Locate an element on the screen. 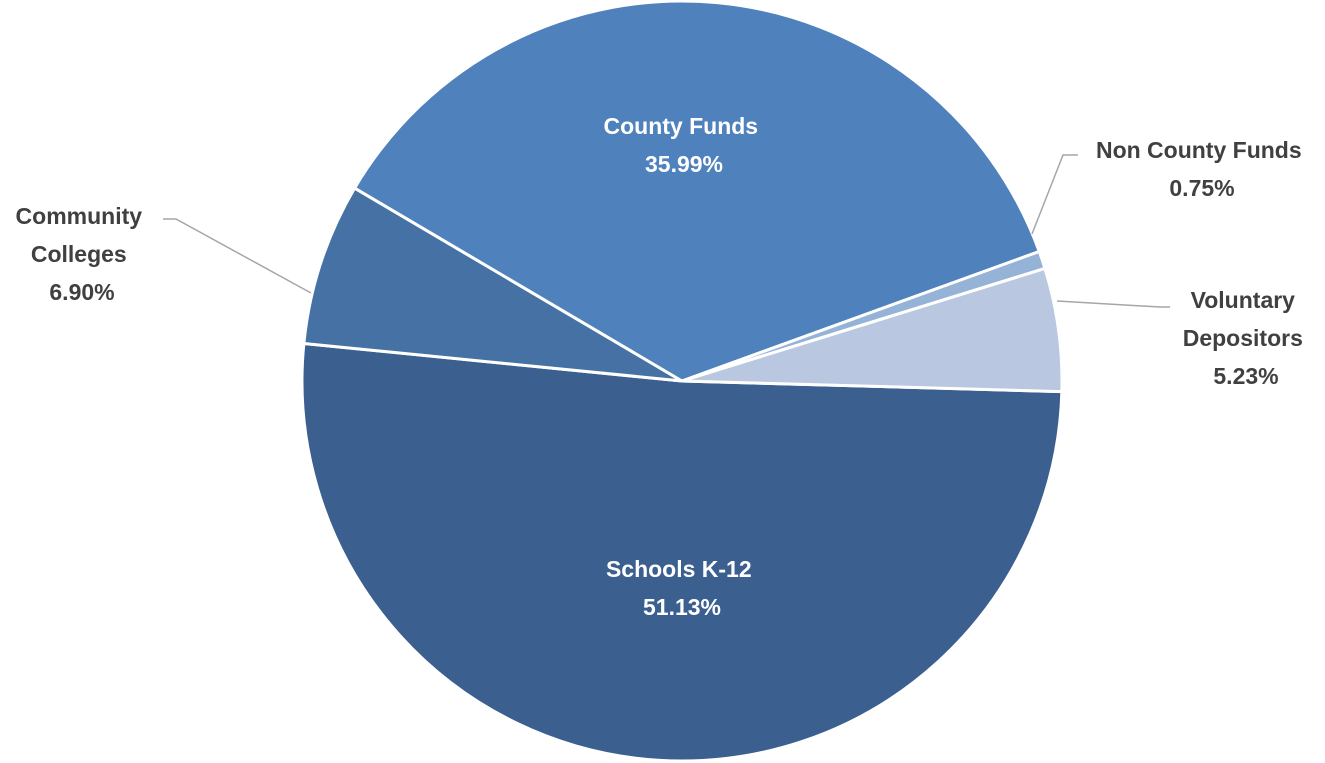 This screenshot has height=763, width=1325. slice-label-voluntary-depositors-line2: Depositors is located at coordinates (1243, 338).